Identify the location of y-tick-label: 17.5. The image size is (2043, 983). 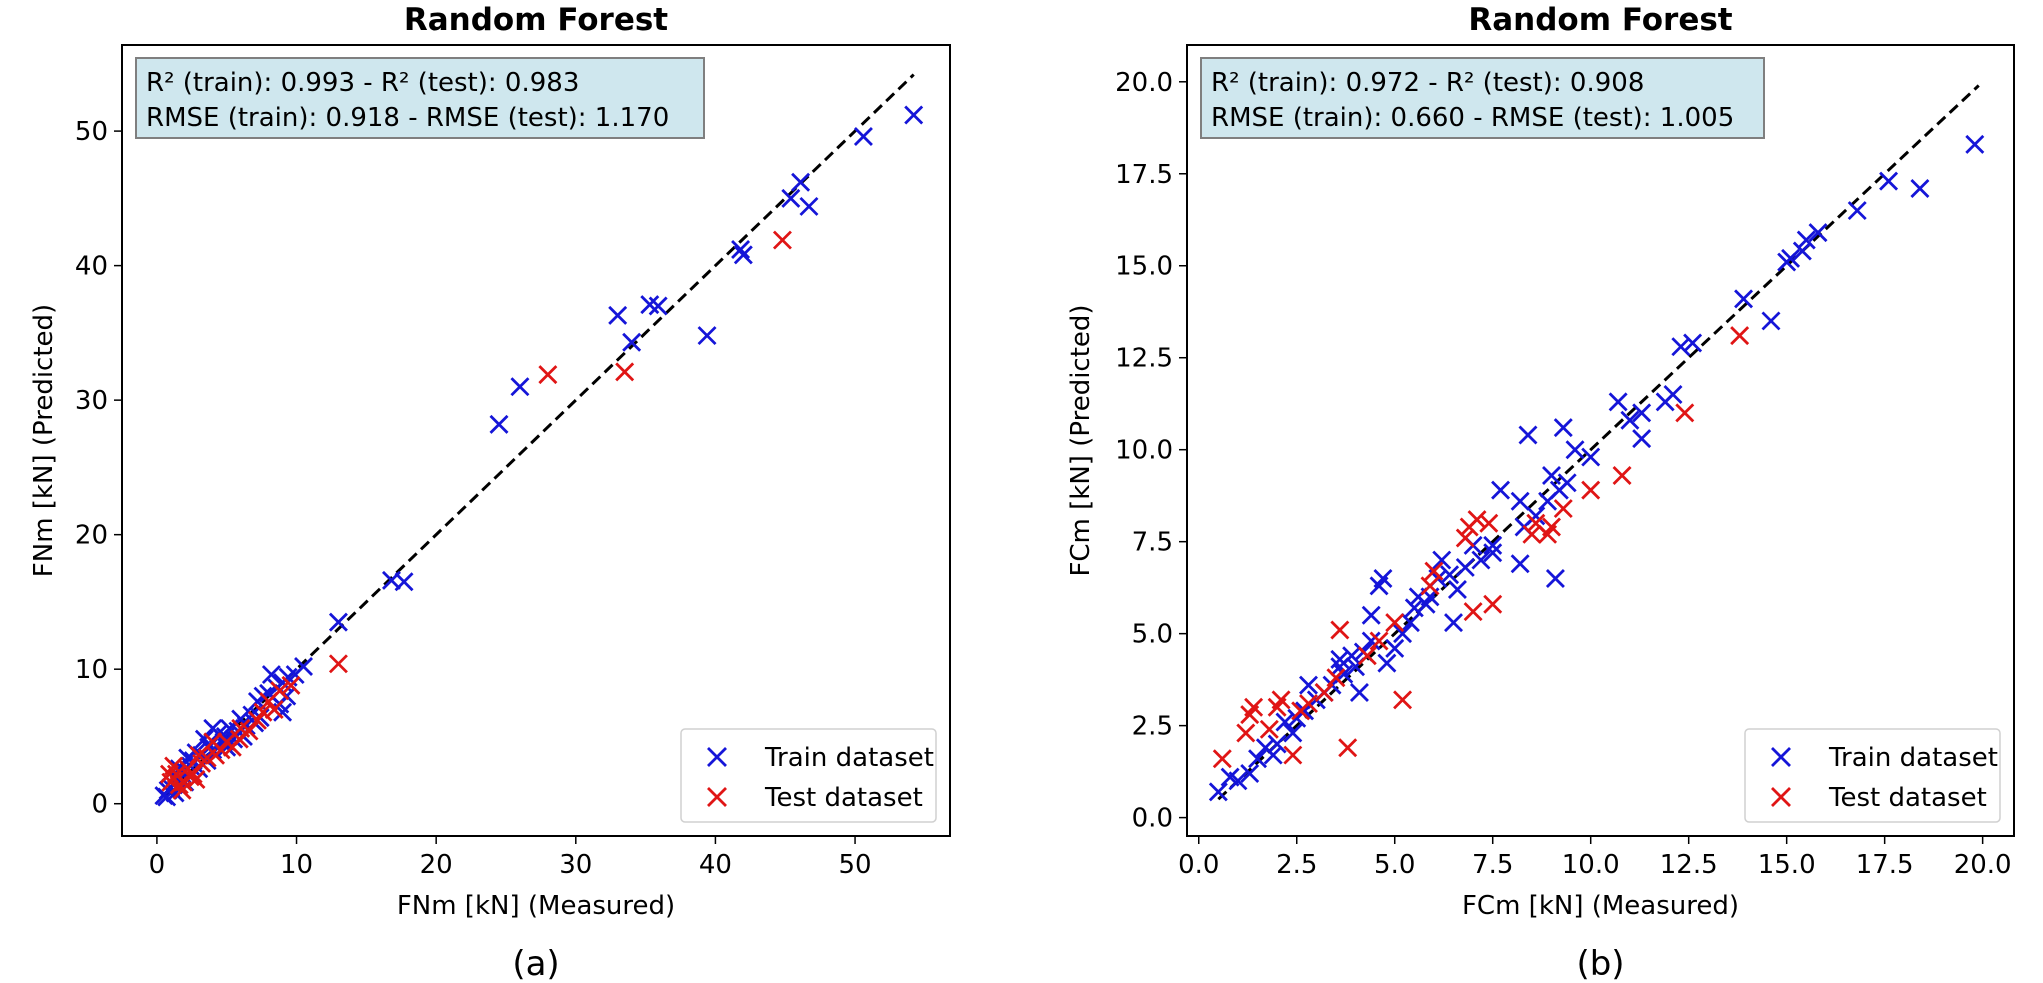
(1144, 175).